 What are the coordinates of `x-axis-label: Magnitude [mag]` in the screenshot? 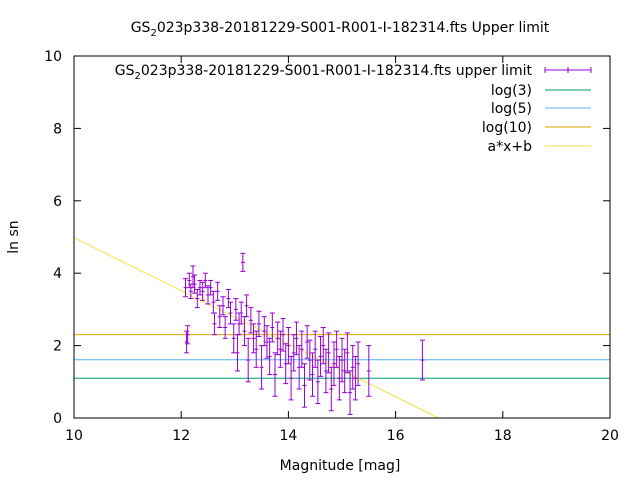 It's located at (340, 466).